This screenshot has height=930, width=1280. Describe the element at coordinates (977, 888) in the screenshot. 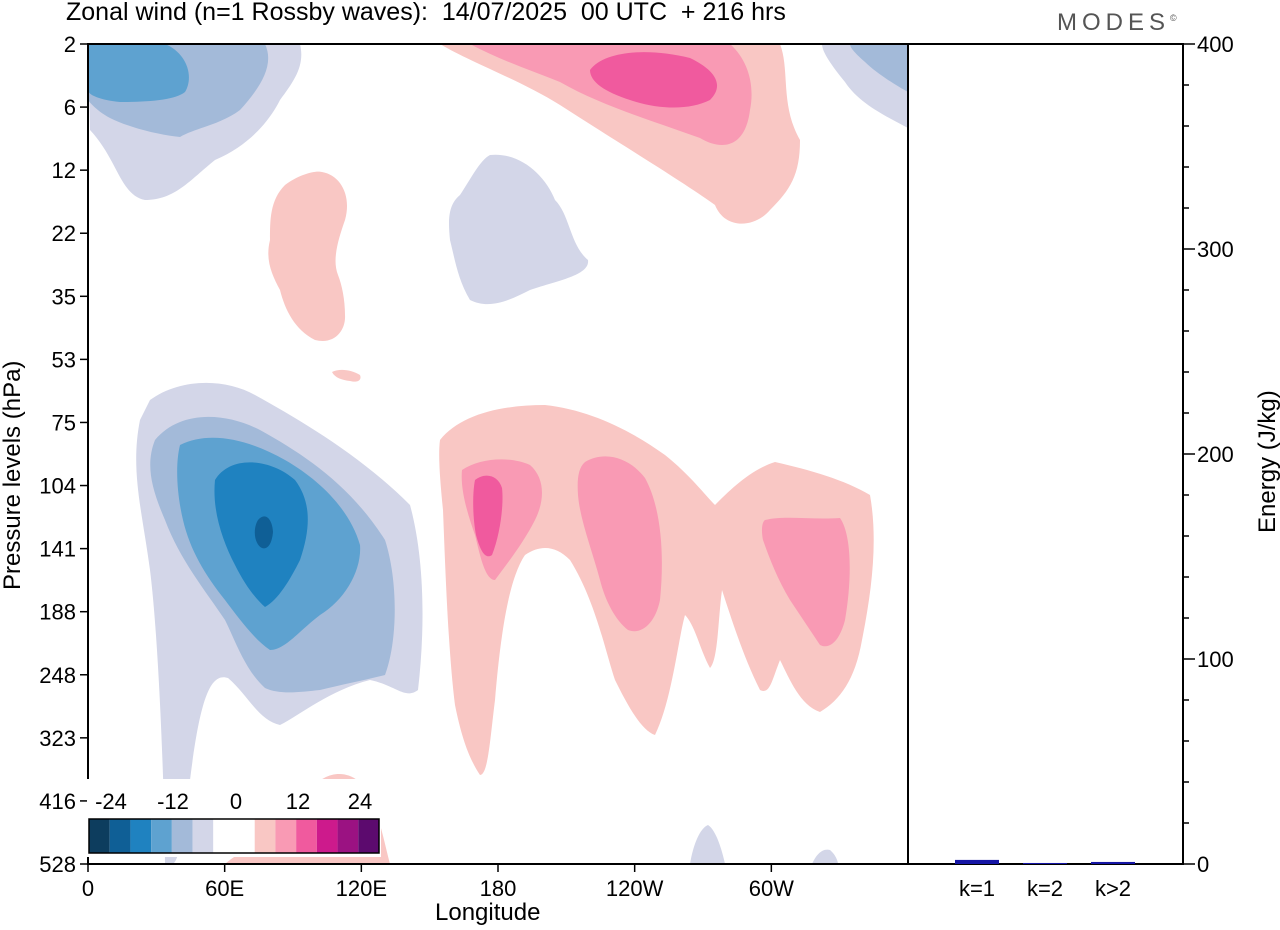

I see `energy-category-label: k=1` at that location.